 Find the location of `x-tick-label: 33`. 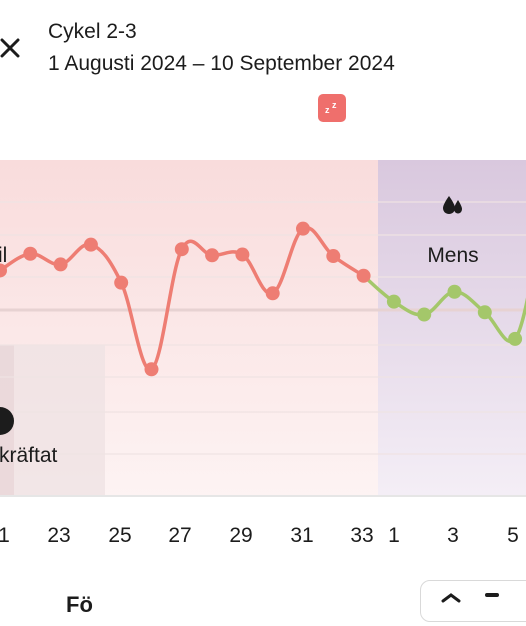

x-tick-label: 33 is located at coordinates (361, 535).